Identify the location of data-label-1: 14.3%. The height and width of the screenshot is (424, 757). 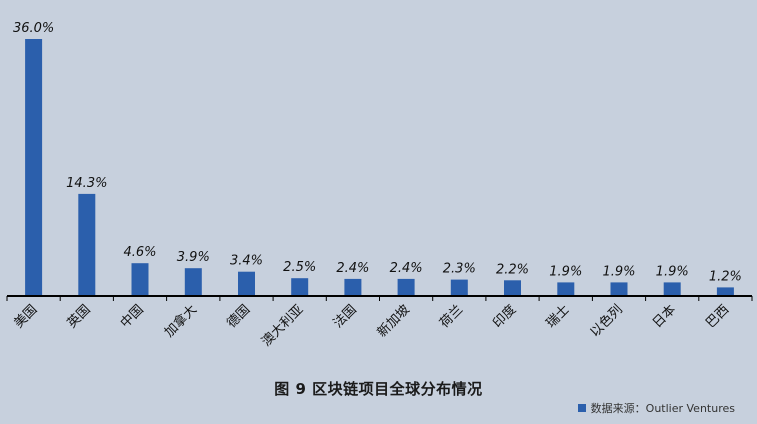
(86, 183).